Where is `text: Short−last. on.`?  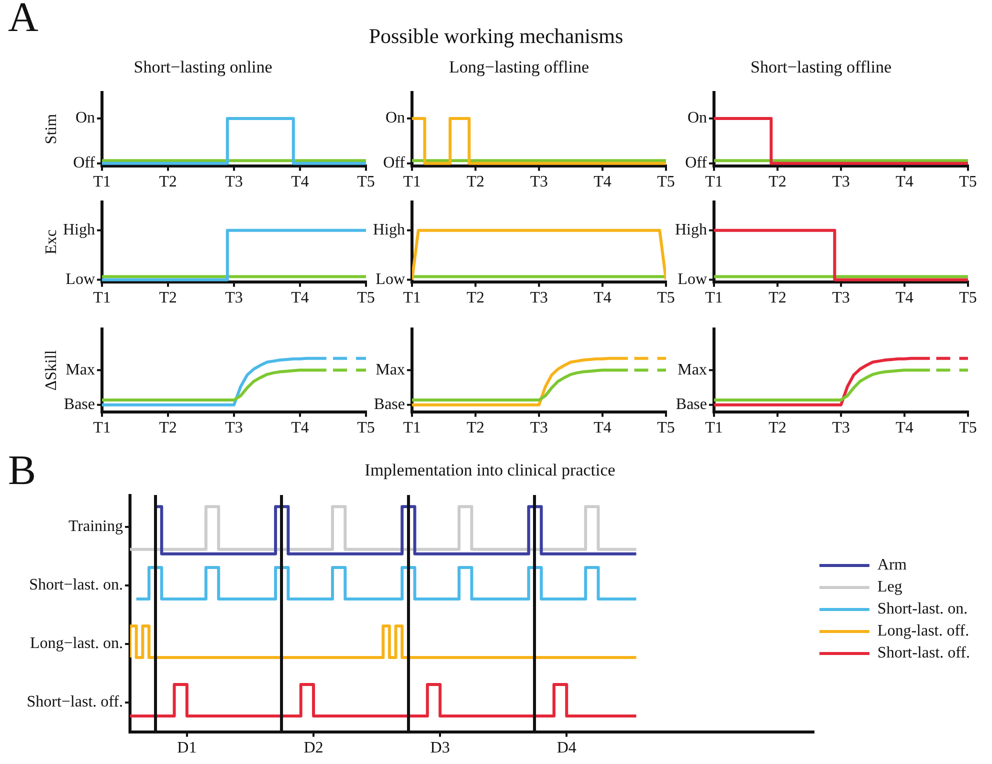 text: Short−last. on. is located at coordinates (76, 585).